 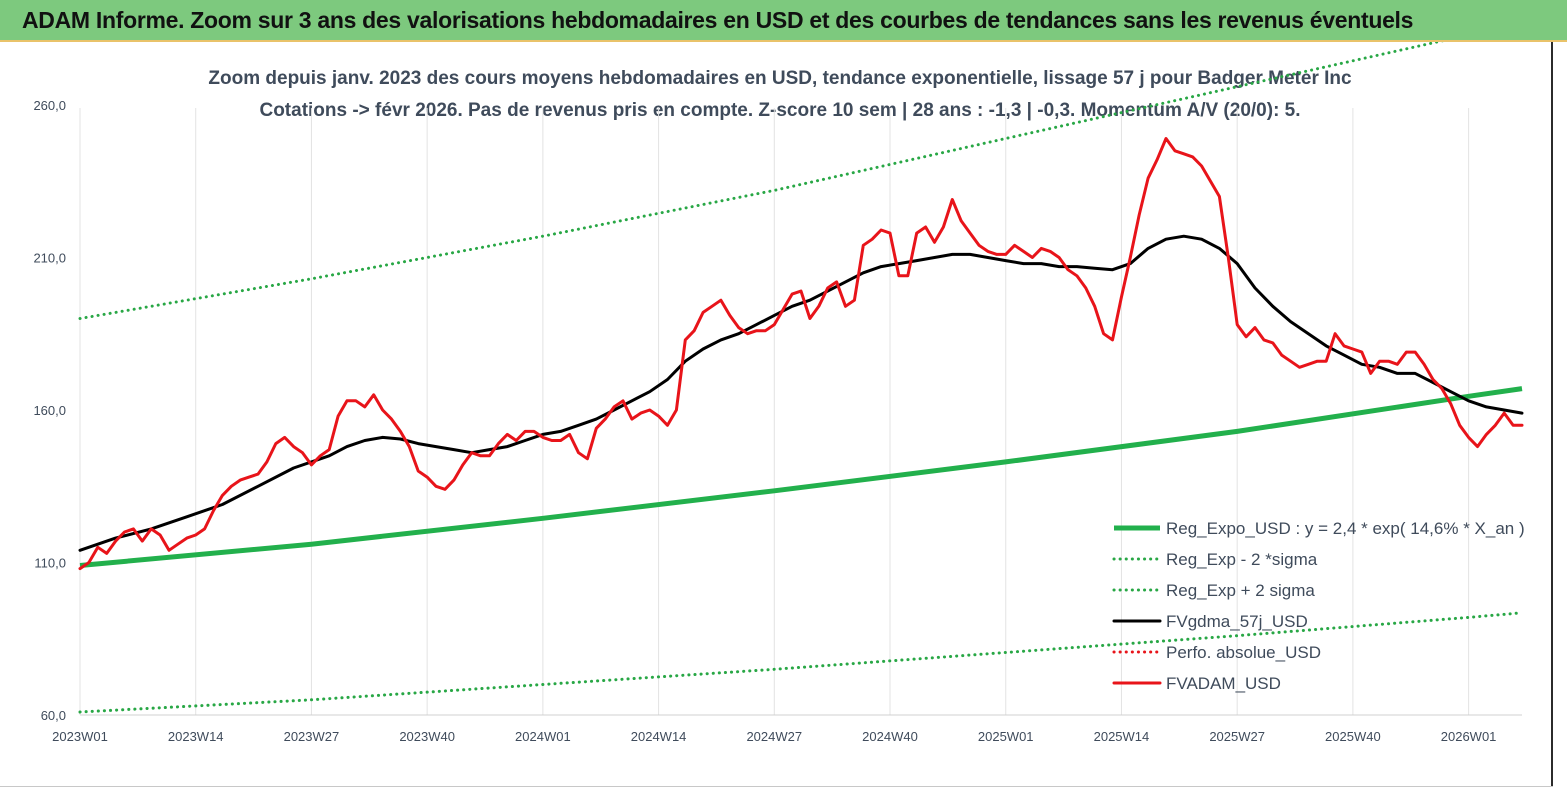 I want to click on x-tick-label: 2025W01, so click(x=1006, y=736).